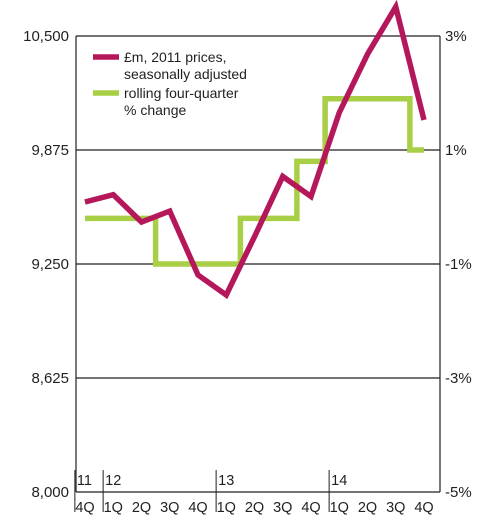  What do you see at coordinates (46, 36) in the screenshot?
I see `left-tick-label: 10,500` at bounding box center [46, 36].